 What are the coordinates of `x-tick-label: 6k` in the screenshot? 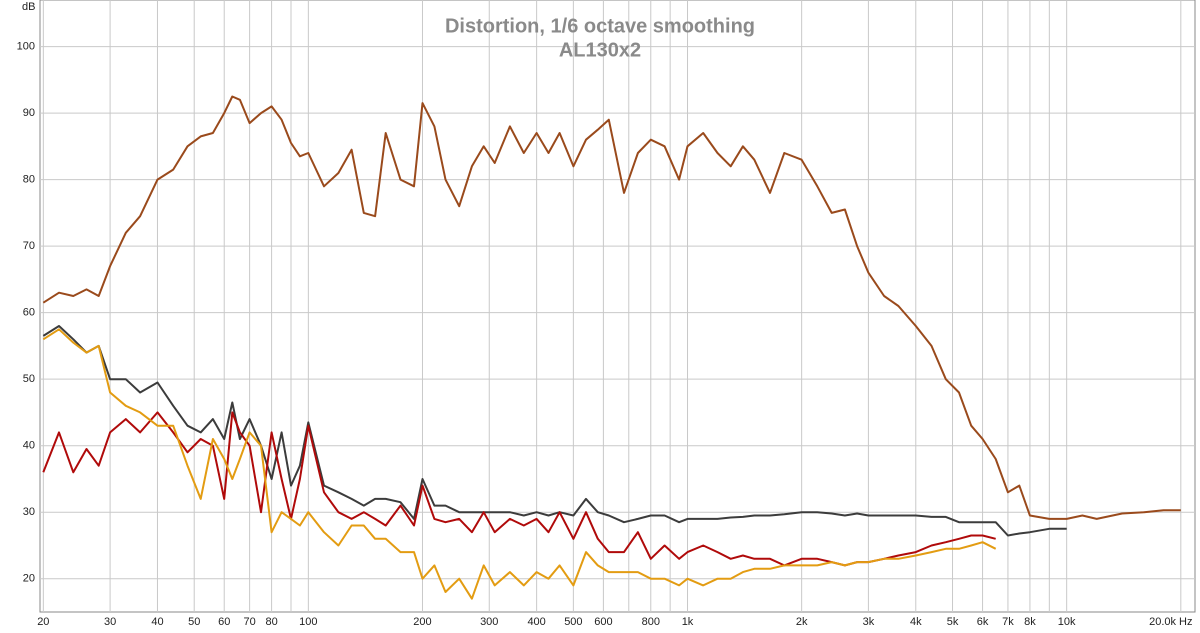 It's located at (983, 622).